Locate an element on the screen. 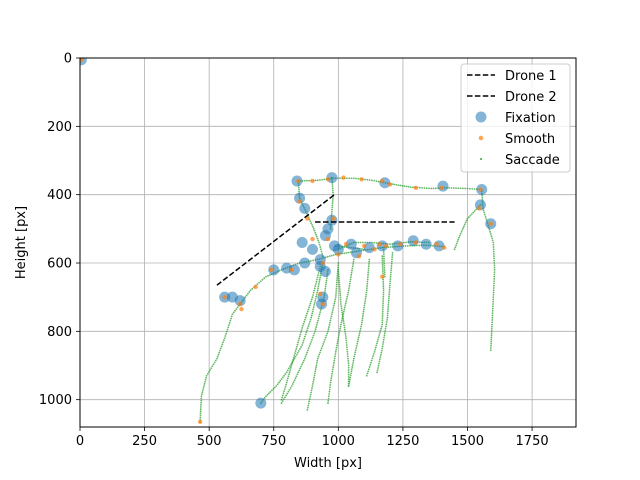 This screenshot has height=480, width=640. drone-1-line is located at coordinates (275, 240).